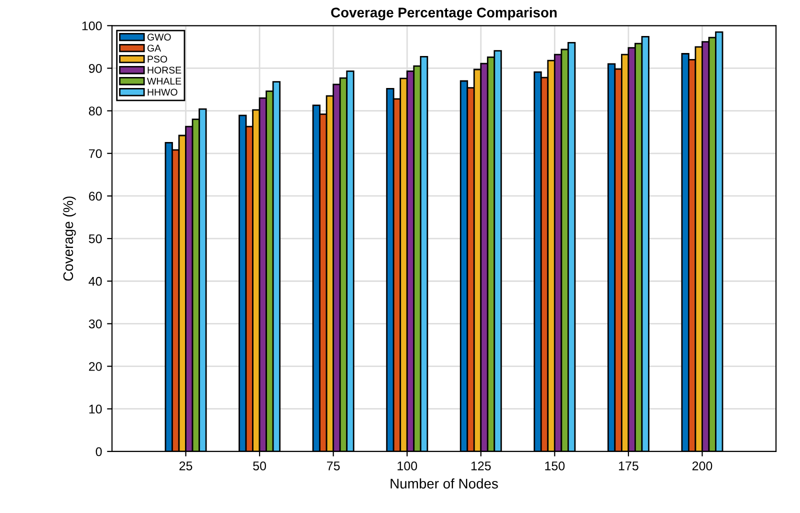 The width and height of the screenshot is (800, 513). What do you see at coordinates (154, 48) in the screenshot?
I see `legend-label: GA` at bounding box center [154, 48].